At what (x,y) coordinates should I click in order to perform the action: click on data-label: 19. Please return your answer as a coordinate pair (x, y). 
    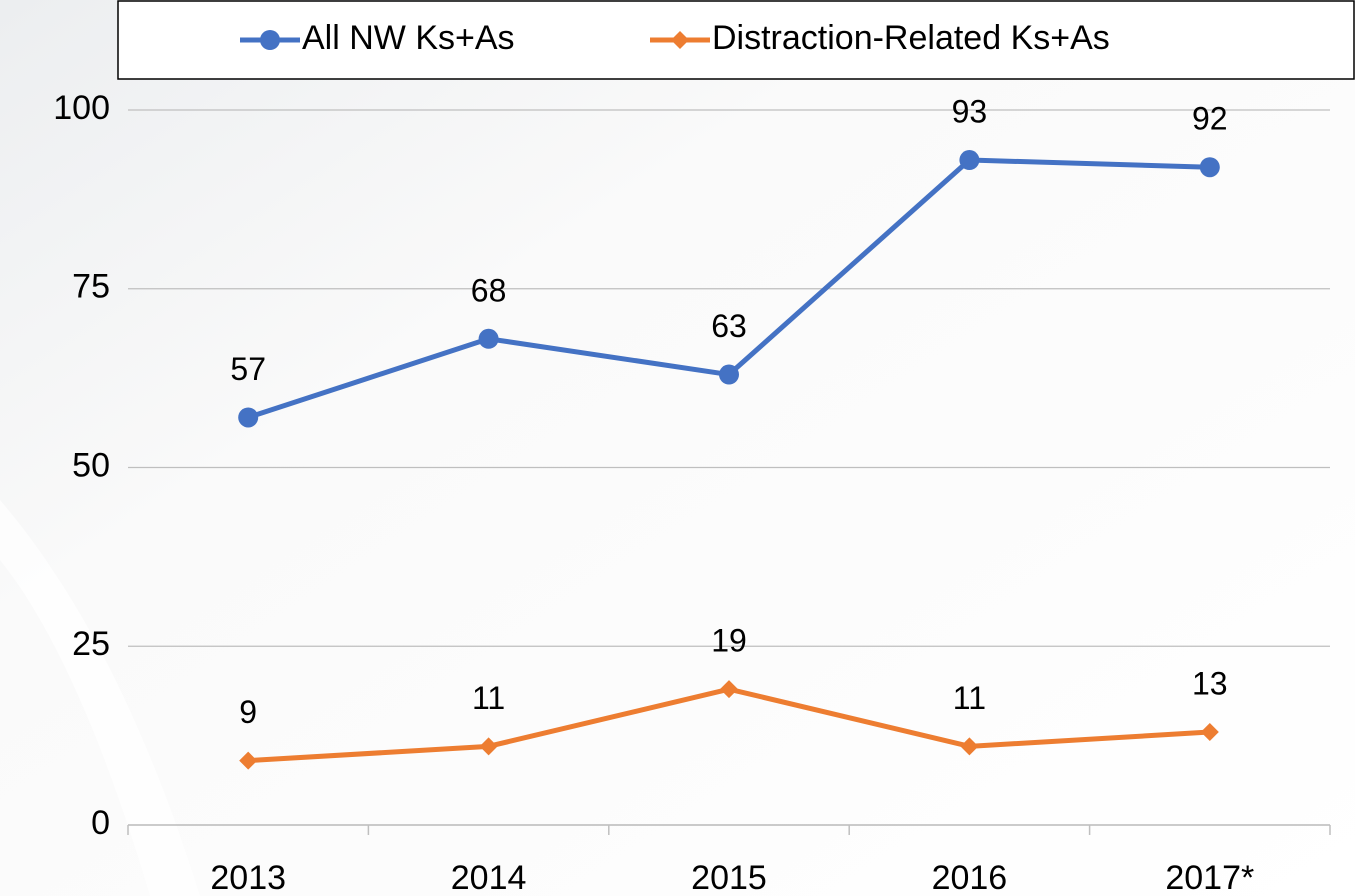
    Looking at the image, I should click on (729, 641).